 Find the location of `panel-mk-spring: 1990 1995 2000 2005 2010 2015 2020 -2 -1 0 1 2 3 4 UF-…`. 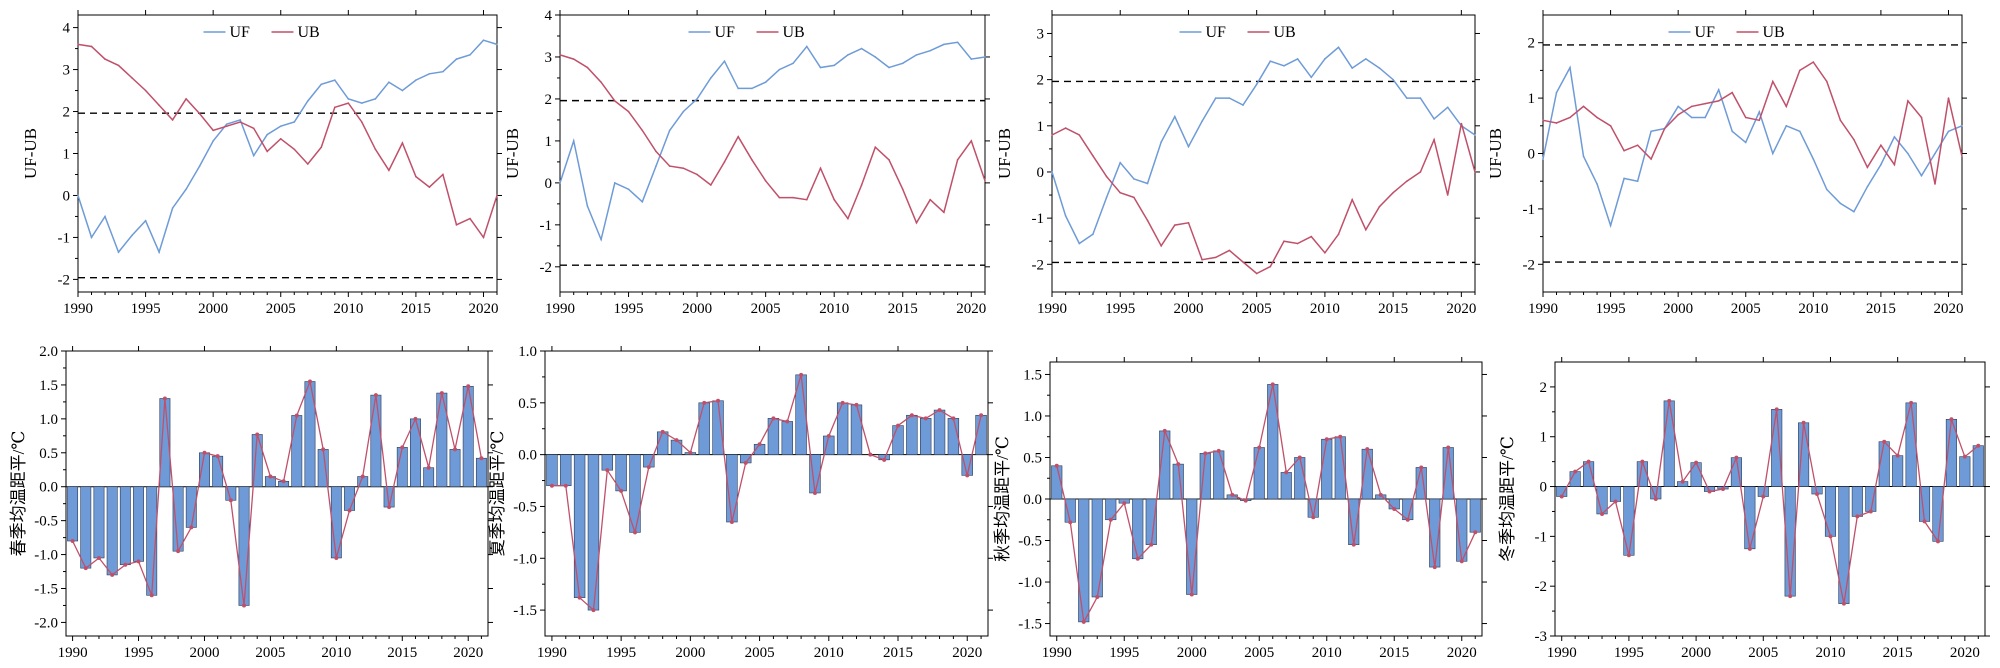

panel-mk-spring: 1990 1995 2000 2005 2010 2015 2020 -2 -1 0 1 2 3 4 UF-… is located at coordinates (261, 163).